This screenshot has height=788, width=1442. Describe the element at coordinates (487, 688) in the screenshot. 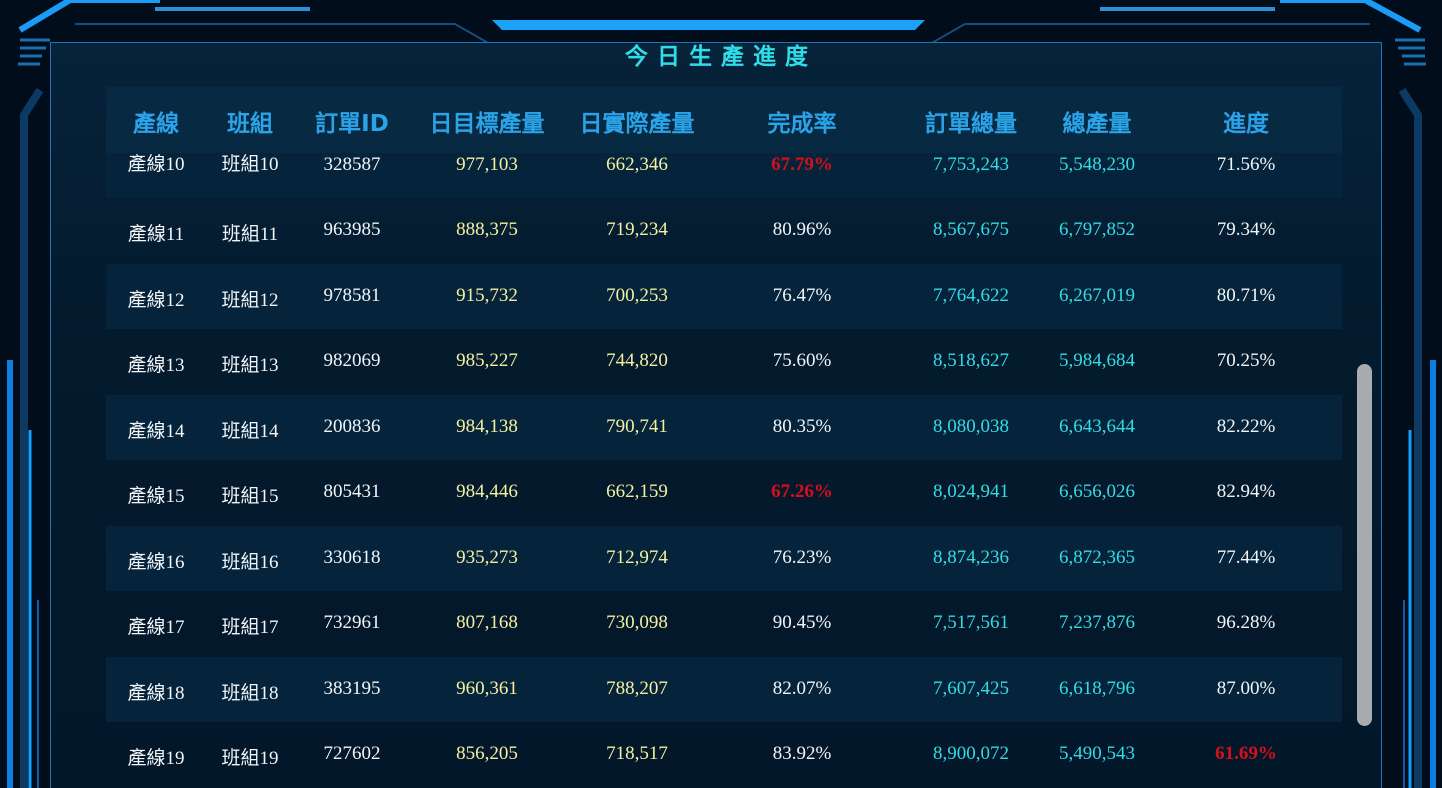

I see `cell-daily-target: 960,361` at that location.